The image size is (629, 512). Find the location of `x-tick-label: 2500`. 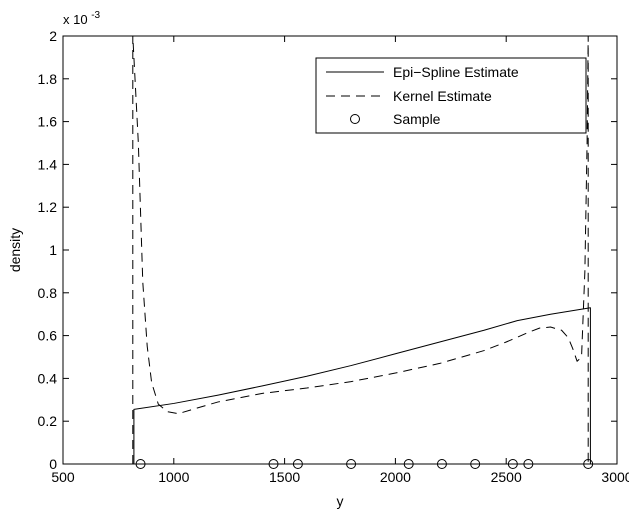

x-tick-label: 2500 is located at coordinates (506, 477).